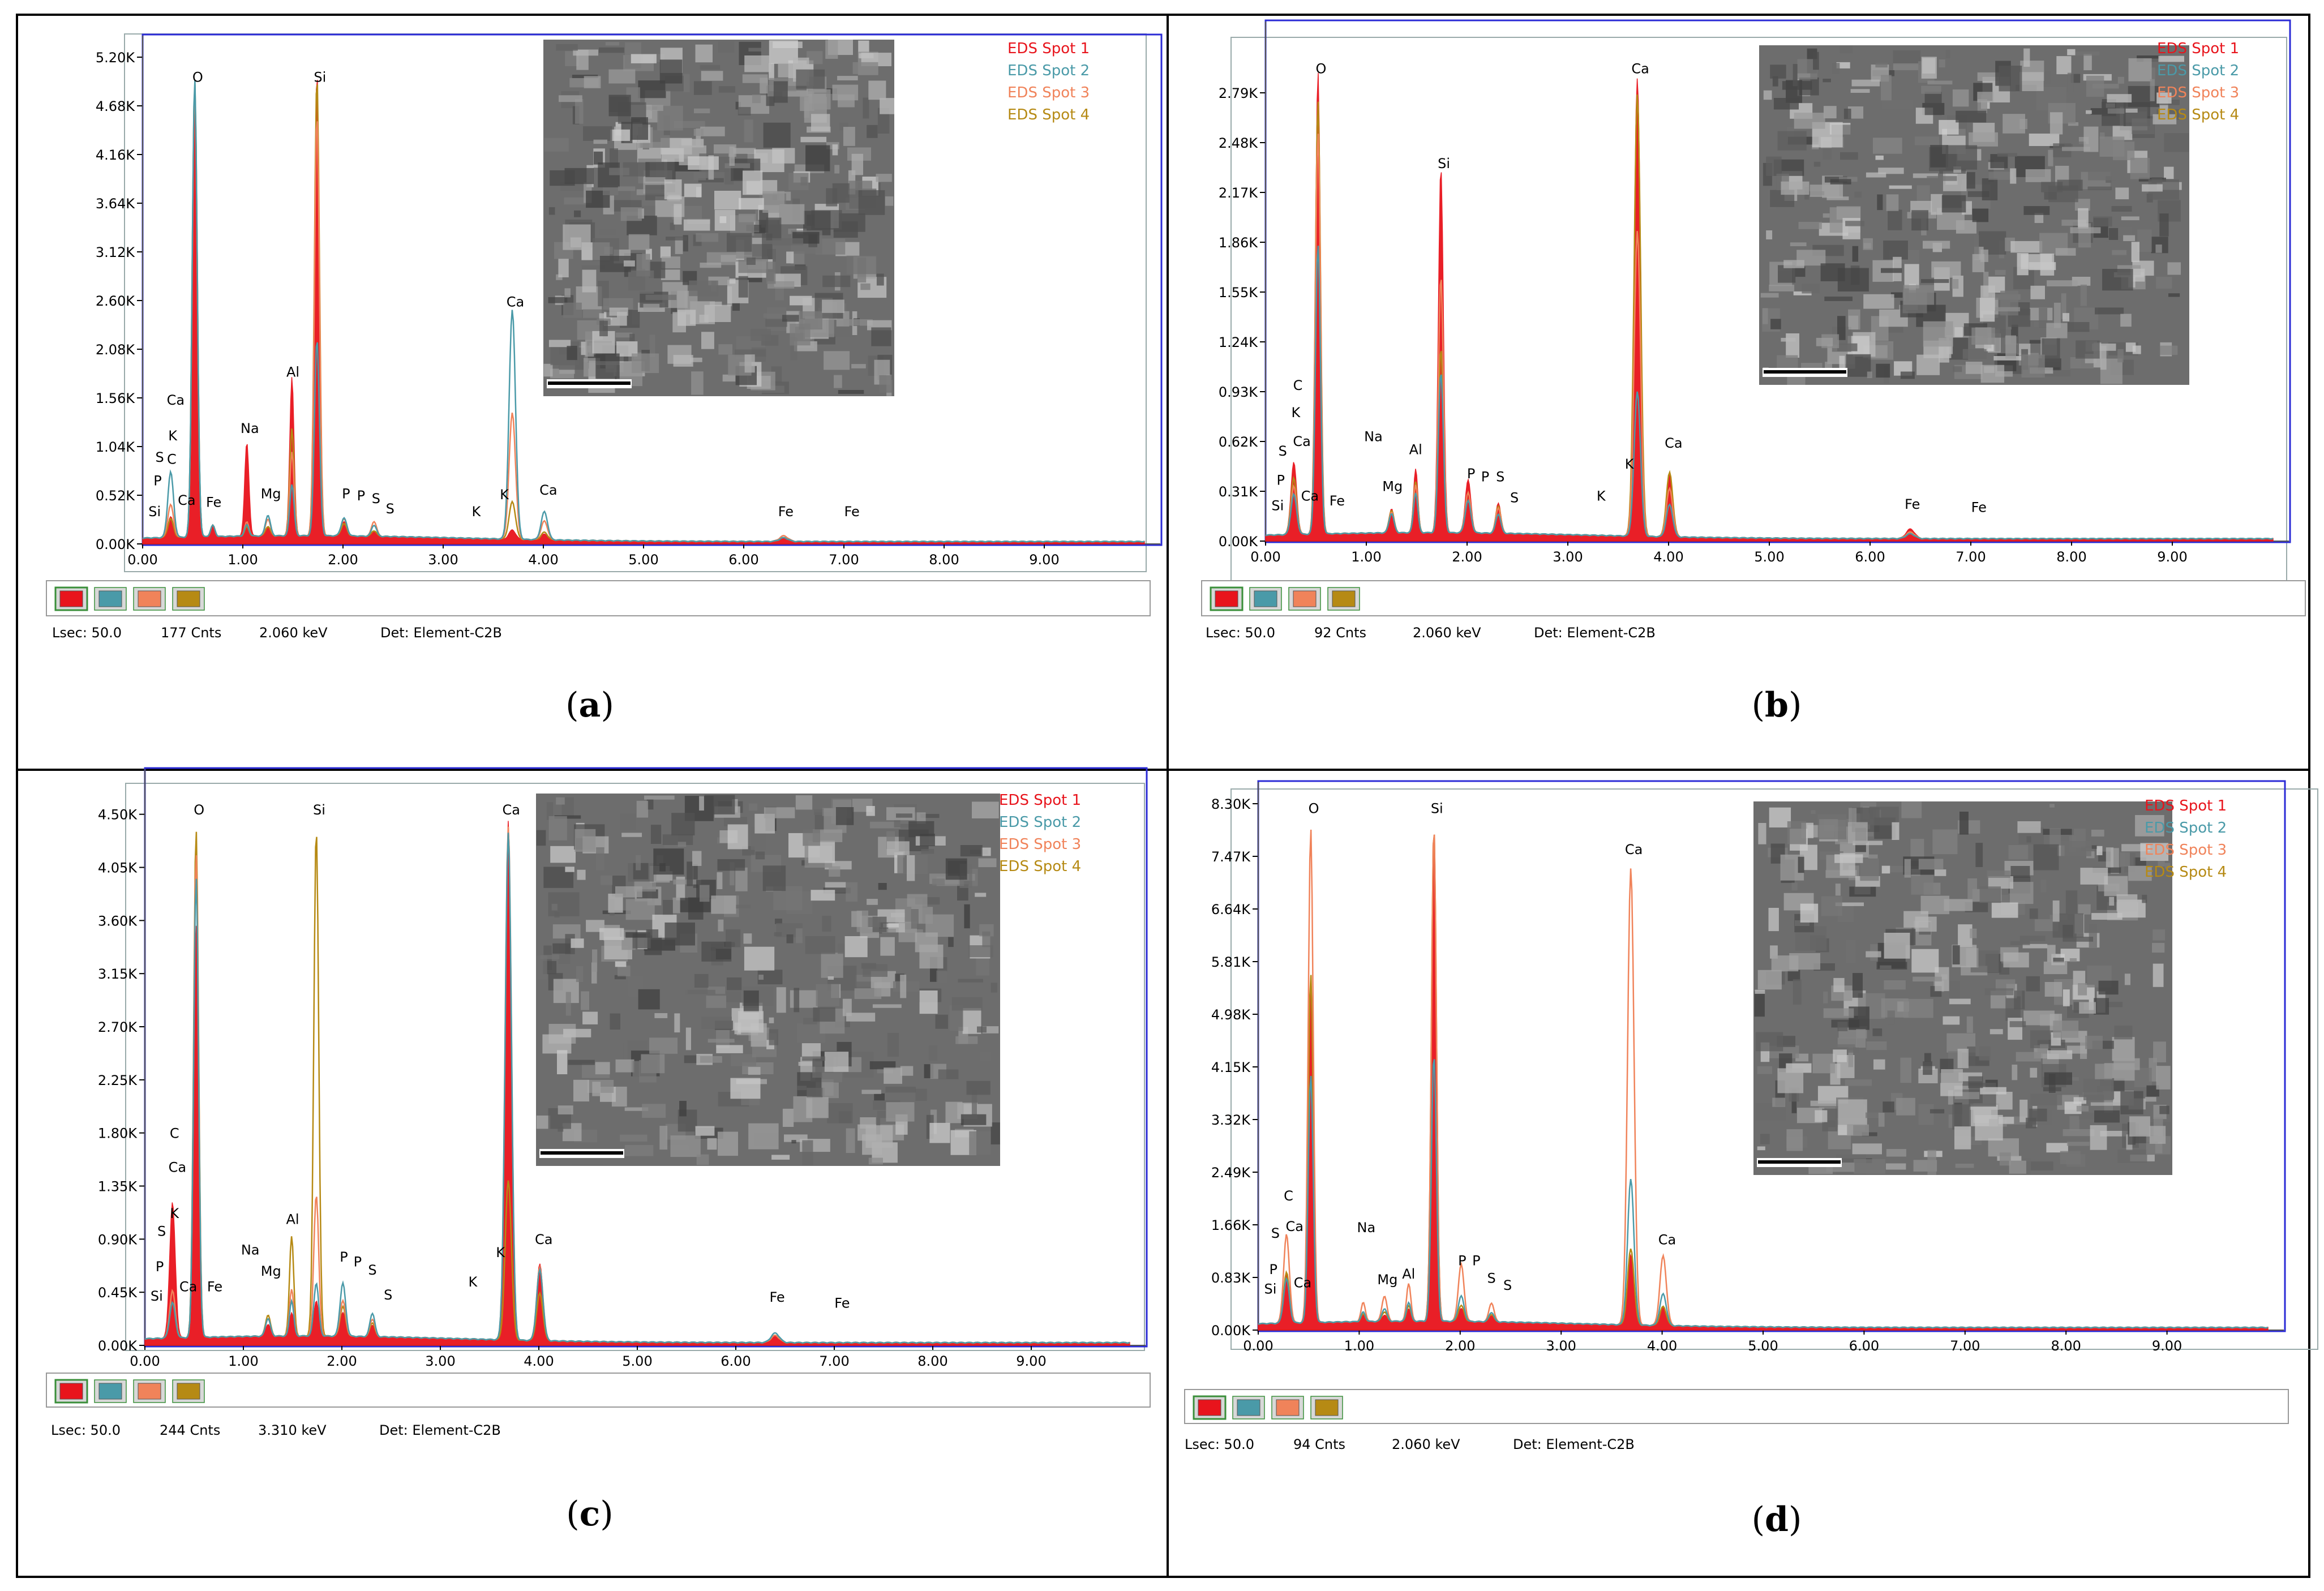 This screenshot has height=1591, width=2324. What do you see at coordinates (292, 1219) in the screenshot?
I see `element-label-al: Al` at bounding box center [292, 1219].